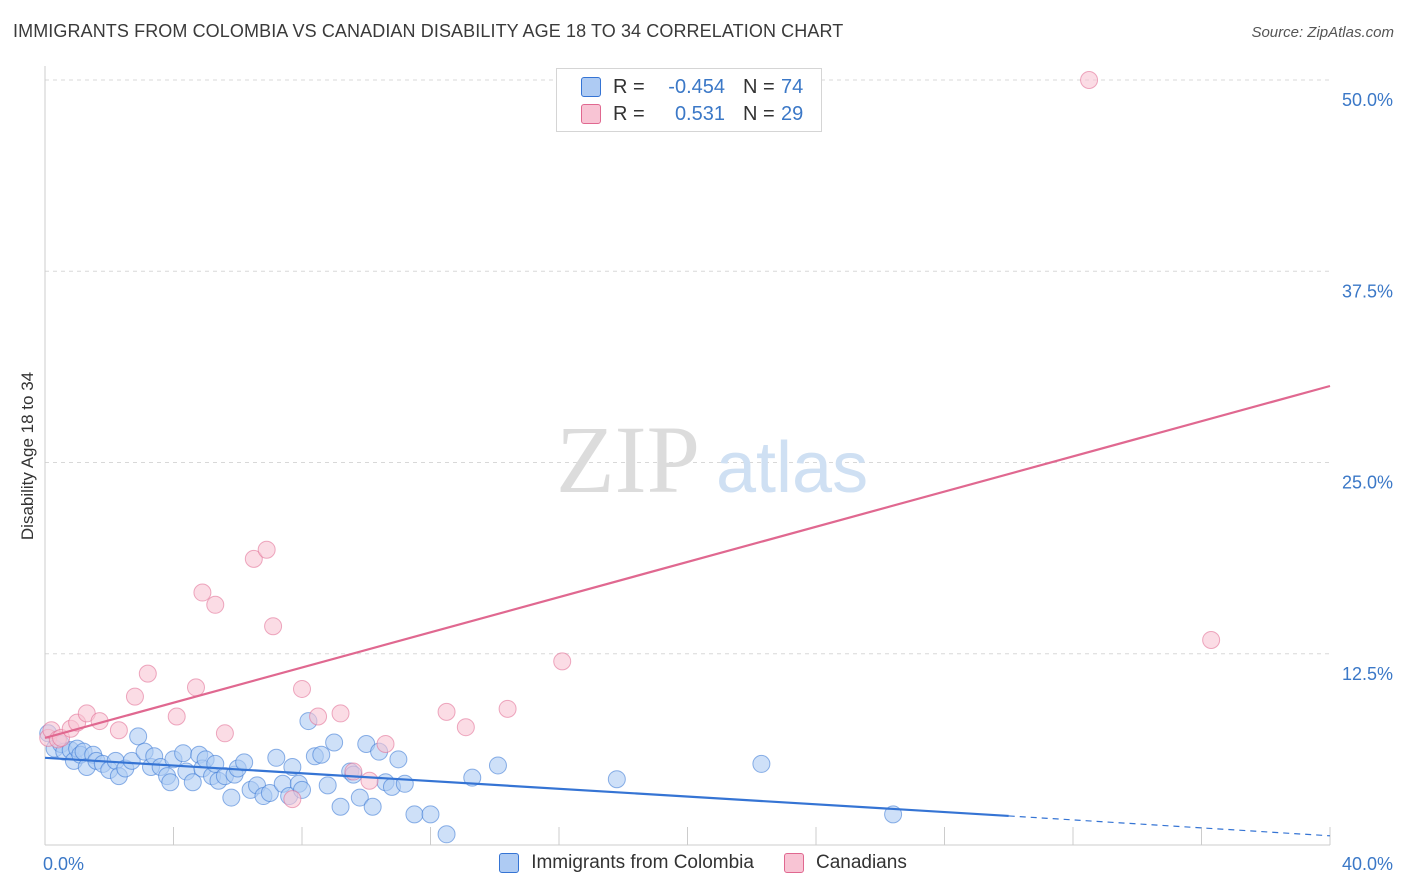 The image size is (1406, 892). I want to click on source-label: Source: ZipAtlas.com, so click(1322, 32).